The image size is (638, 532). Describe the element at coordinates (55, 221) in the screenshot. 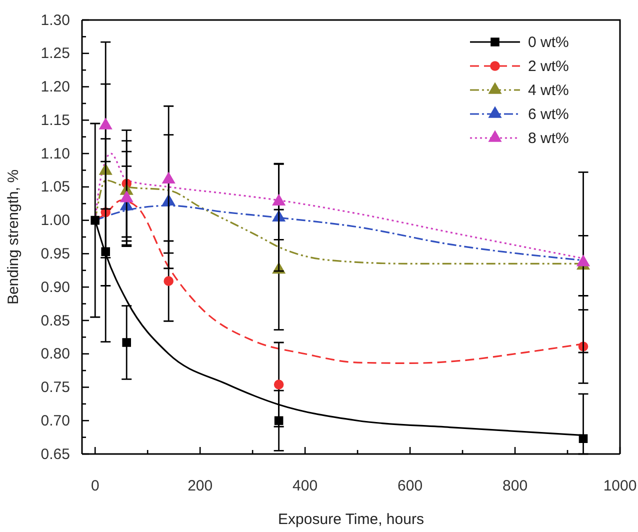

I see `y-tick-label: 1.00` at that location.